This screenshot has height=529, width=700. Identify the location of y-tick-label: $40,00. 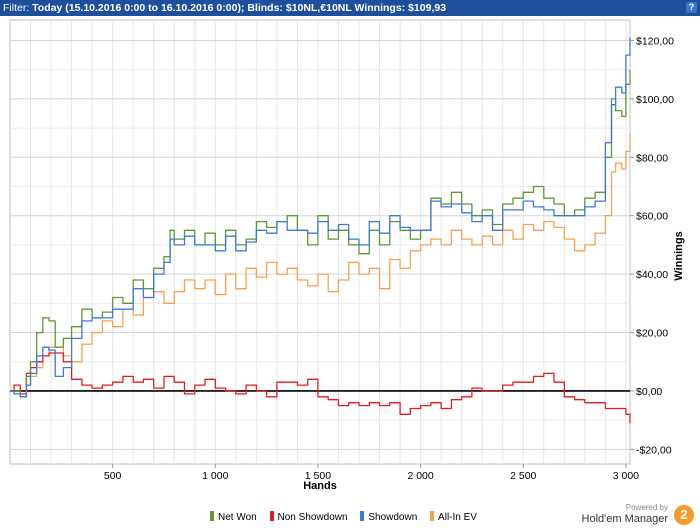
(652, 275).